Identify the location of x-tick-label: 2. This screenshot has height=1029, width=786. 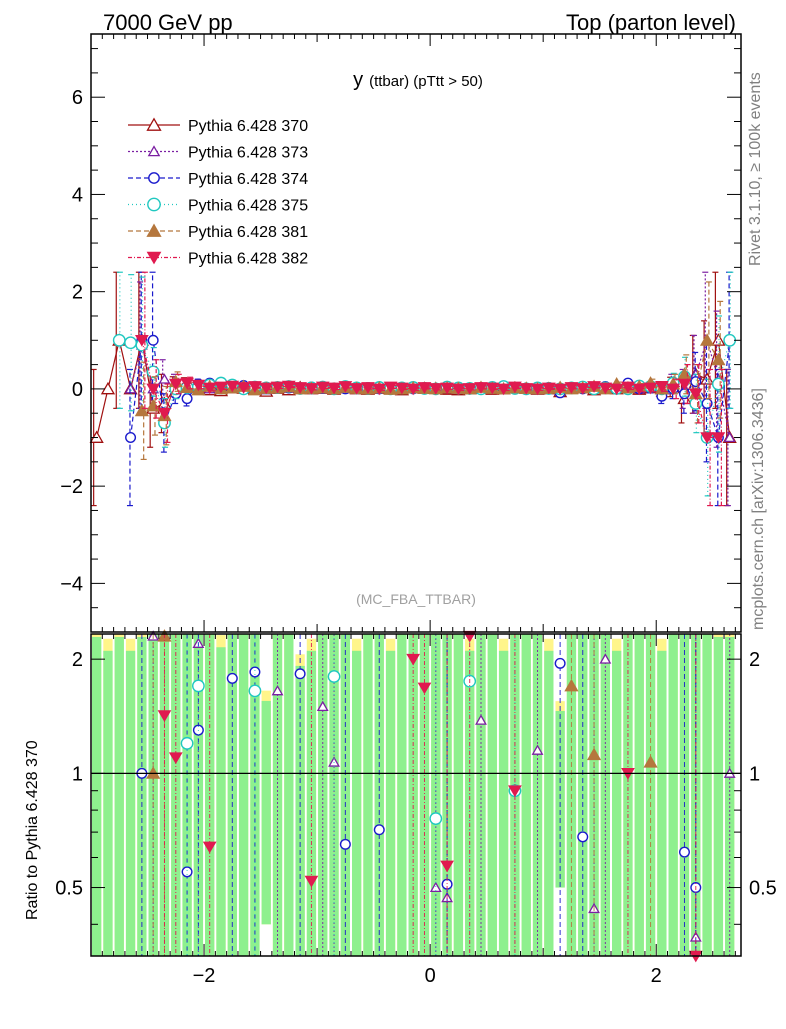
(656, 976).